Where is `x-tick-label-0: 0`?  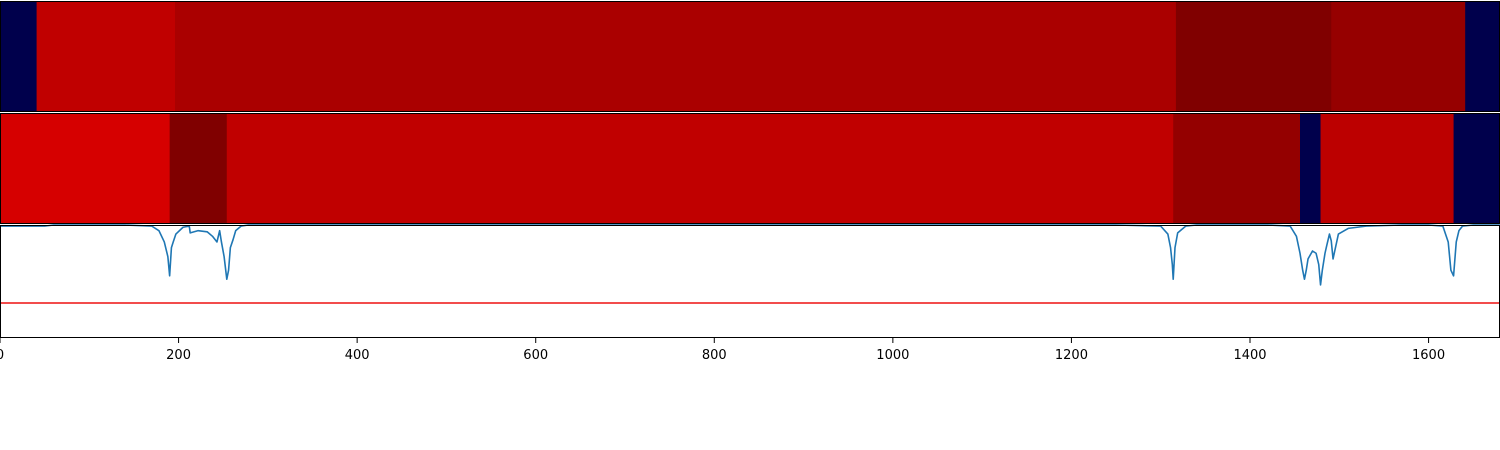 x-tick-label-0: 0 is located at coordinates (2, 355).